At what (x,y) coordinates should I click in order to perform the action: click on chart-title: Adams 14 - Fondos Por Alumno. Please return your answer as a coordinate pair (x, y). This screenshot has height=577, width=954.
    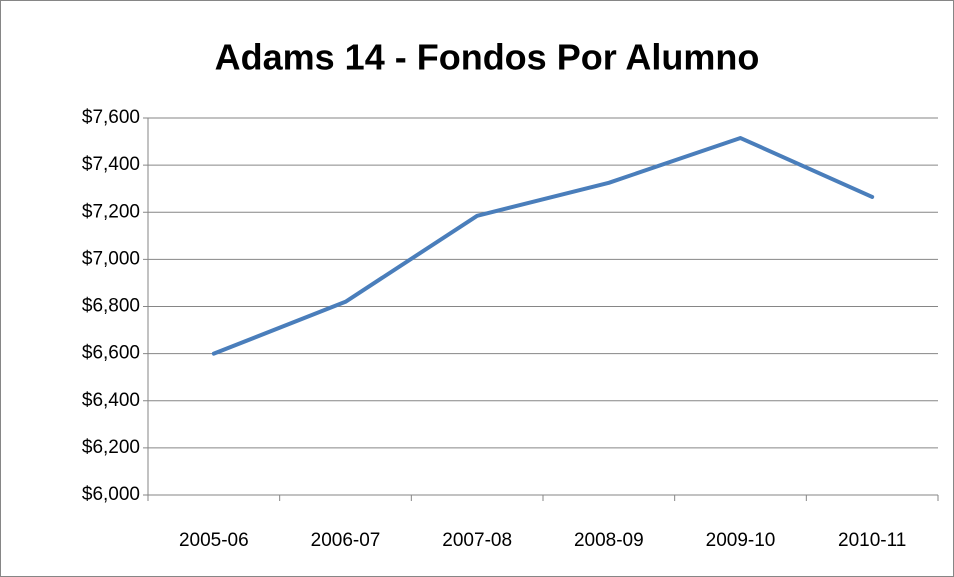
    Looking at the image, I should click on (487, 57).